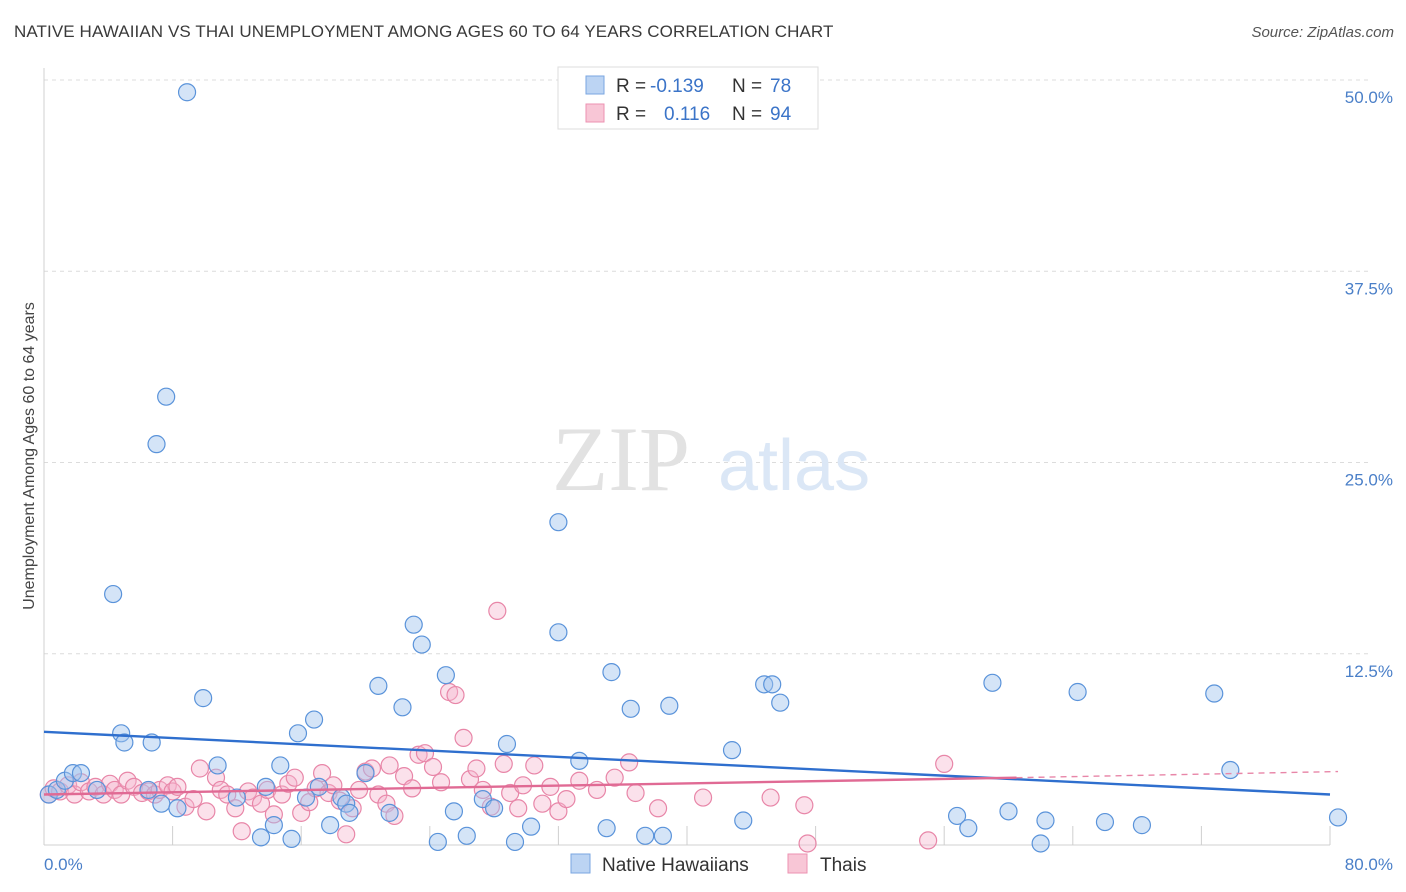 This screenshot has width=1406, height=892. I want to click on legend-swatch-thais, so click(595, 113).